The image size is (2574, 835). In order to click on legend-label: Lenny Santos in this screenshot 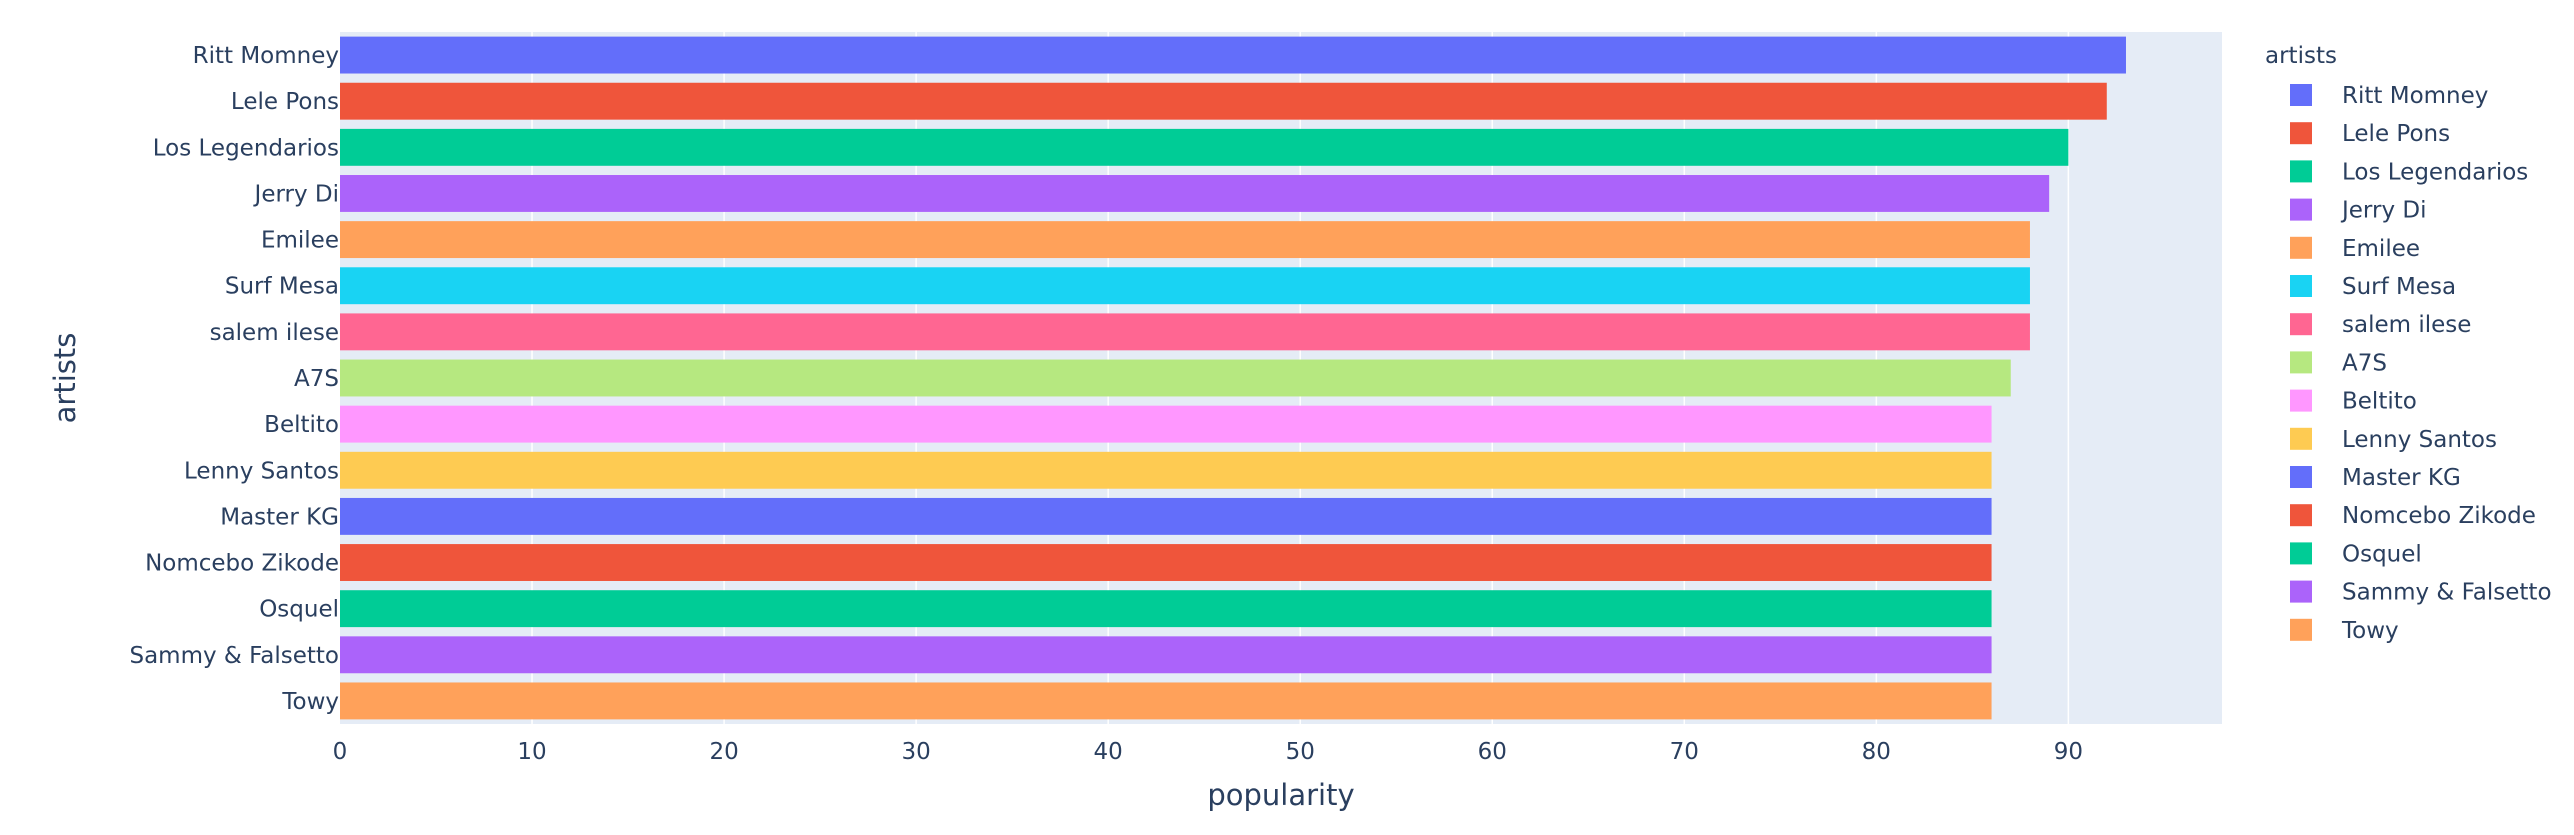, I will do `click(2419, 440)`.